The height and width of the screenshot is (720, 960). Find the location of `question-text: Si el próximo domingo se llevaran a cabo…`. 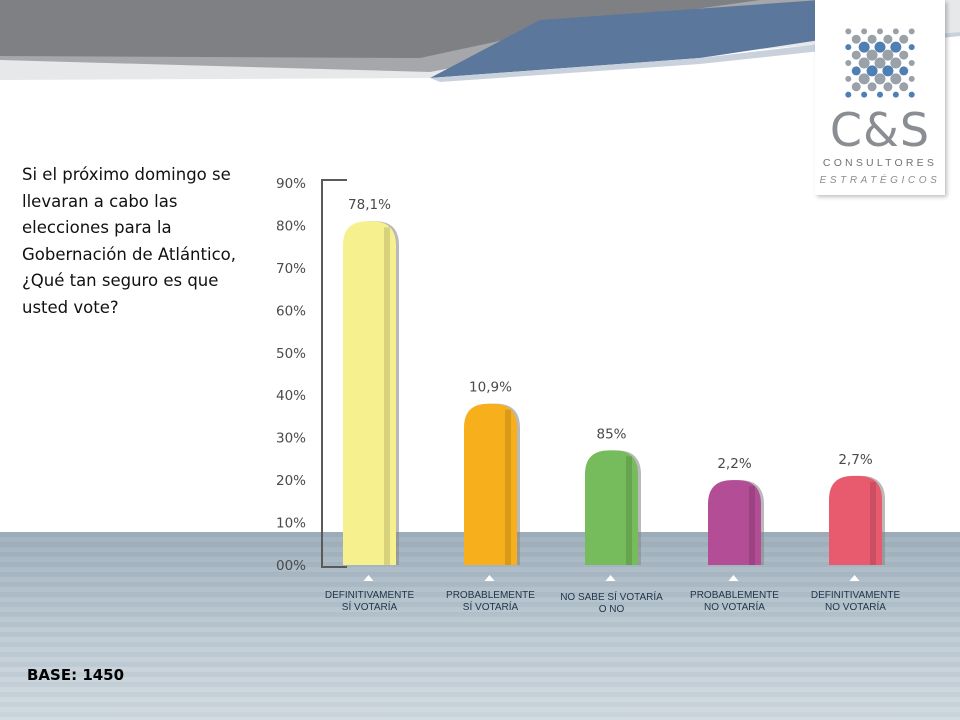

question-text: Si el próximo domingo se llevaran a cabo… is located at coordinates (129, 241).